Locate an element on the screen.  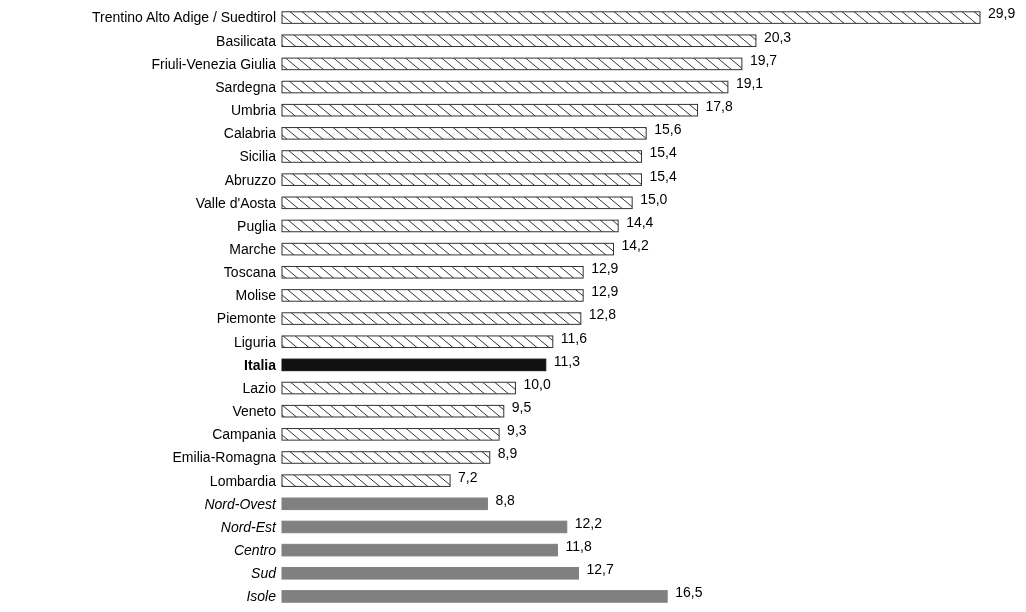
y-tick-label: Emilia-Romagna is located at coordinates (224, 457).